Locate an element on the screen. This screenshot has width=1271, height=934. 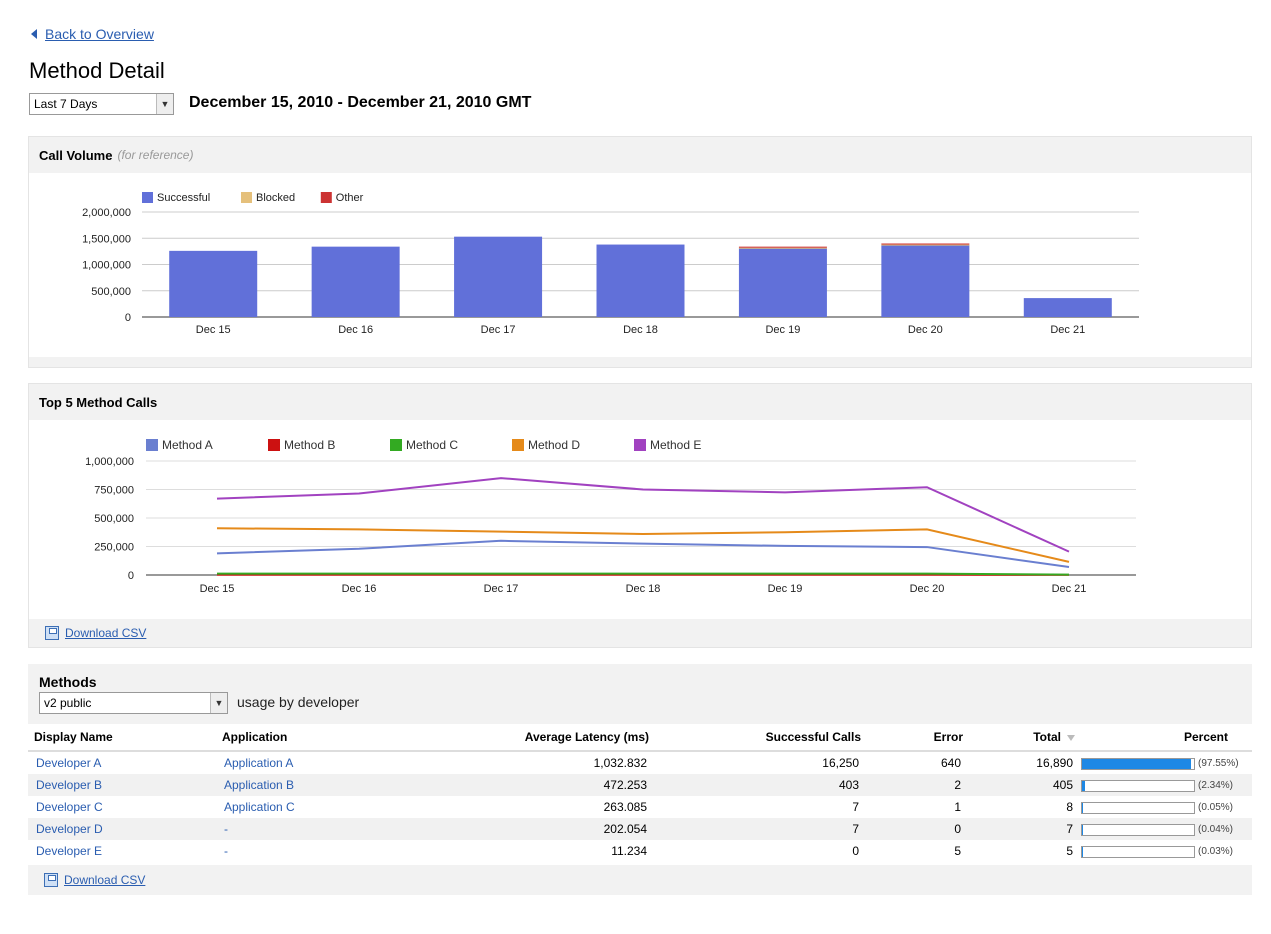
back-link: Back to Overview is located at coordinates (92, 34).